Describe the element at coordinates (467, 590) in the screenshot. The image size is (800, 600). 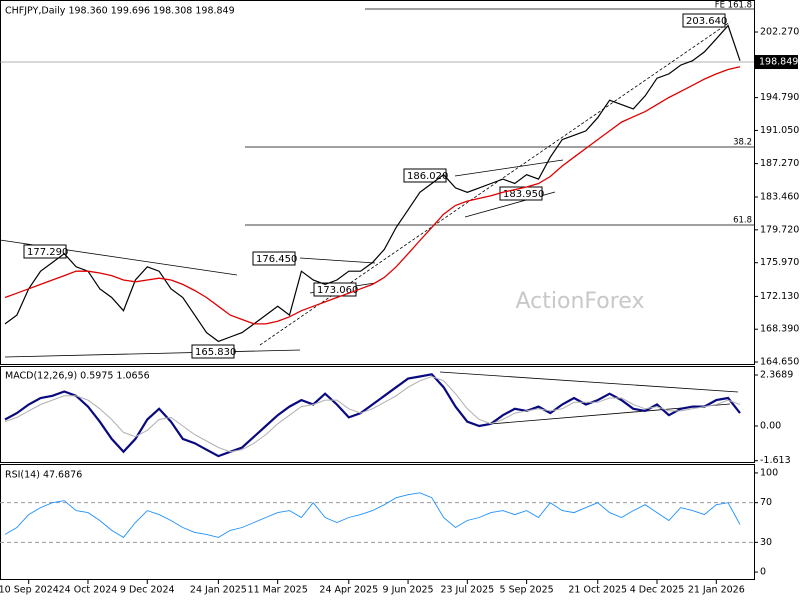
I see `x-tick-label: 23 Jul 2025` at that location.